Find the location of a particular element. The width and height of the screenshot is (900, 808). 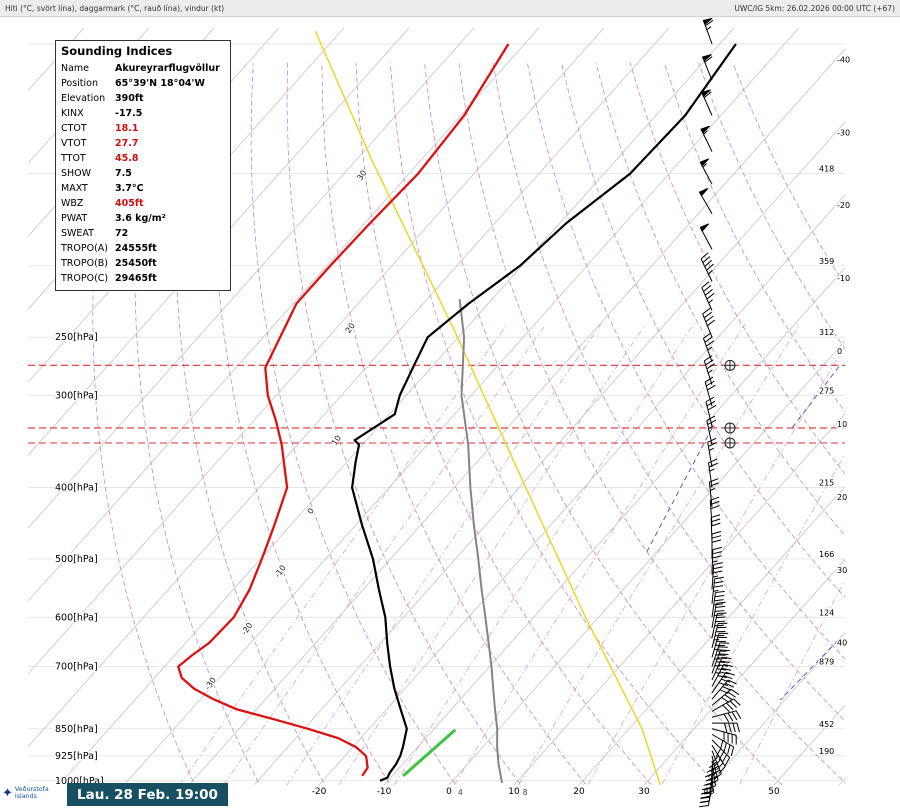

index-value: 18.1 is located at coordinates (127, 128).